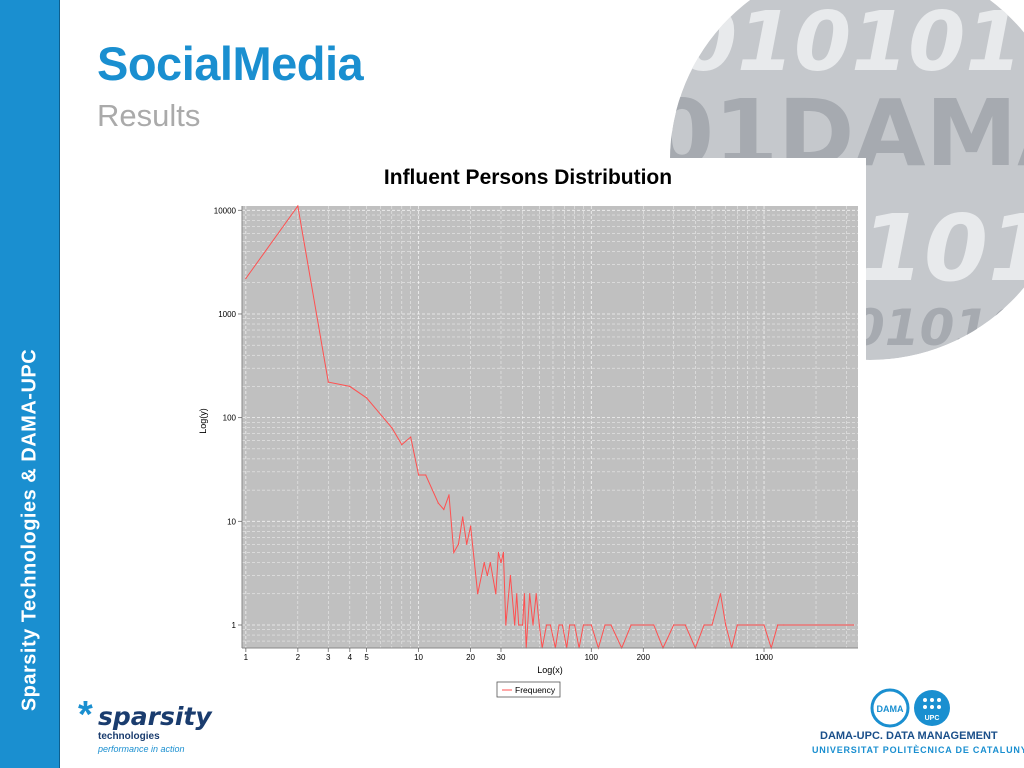  I want to click on dama-badge-text: DAMA, so click(890, 709).